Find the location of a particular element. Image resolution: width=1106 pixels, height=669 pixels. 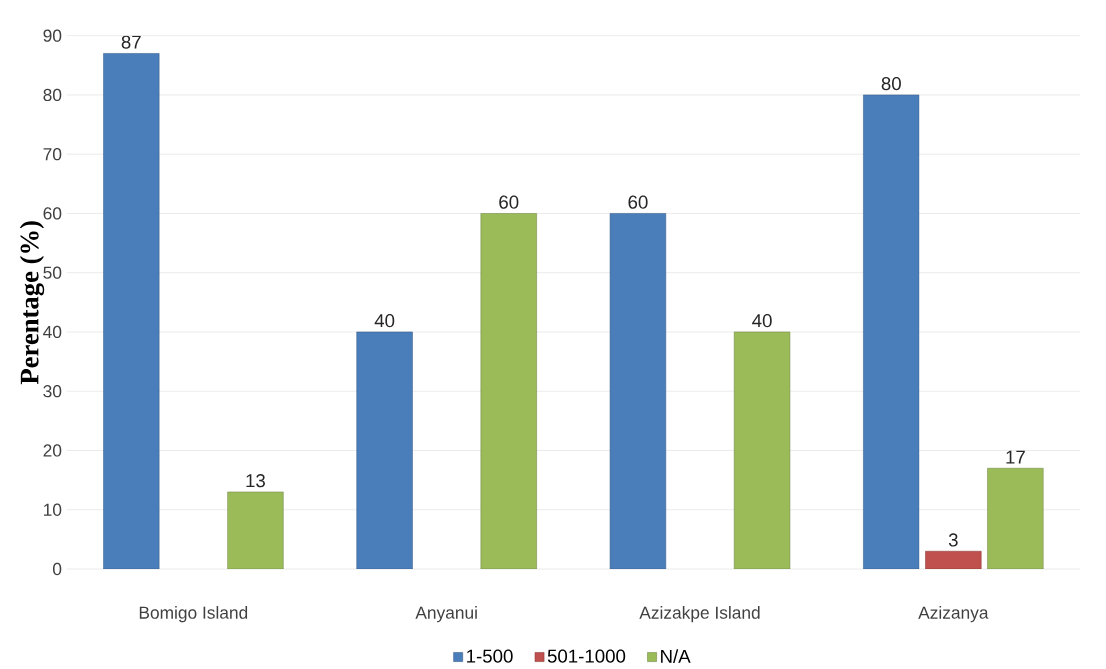

y-tick-label: 50 is located at coordinates (52, 272).